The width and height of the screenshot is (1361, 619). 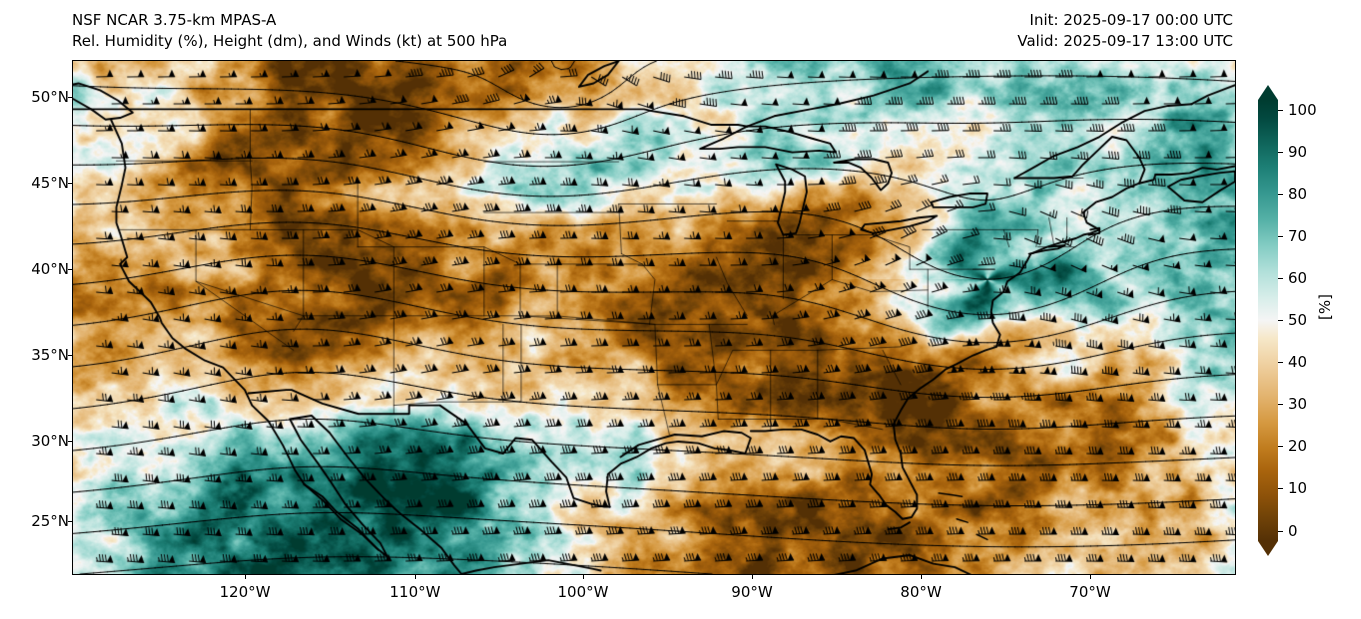 What do you see at coordinates (1298, 362) in the screenshot?
I see `colorbar-tick-label: 40` at bounding box center [1298, 362].